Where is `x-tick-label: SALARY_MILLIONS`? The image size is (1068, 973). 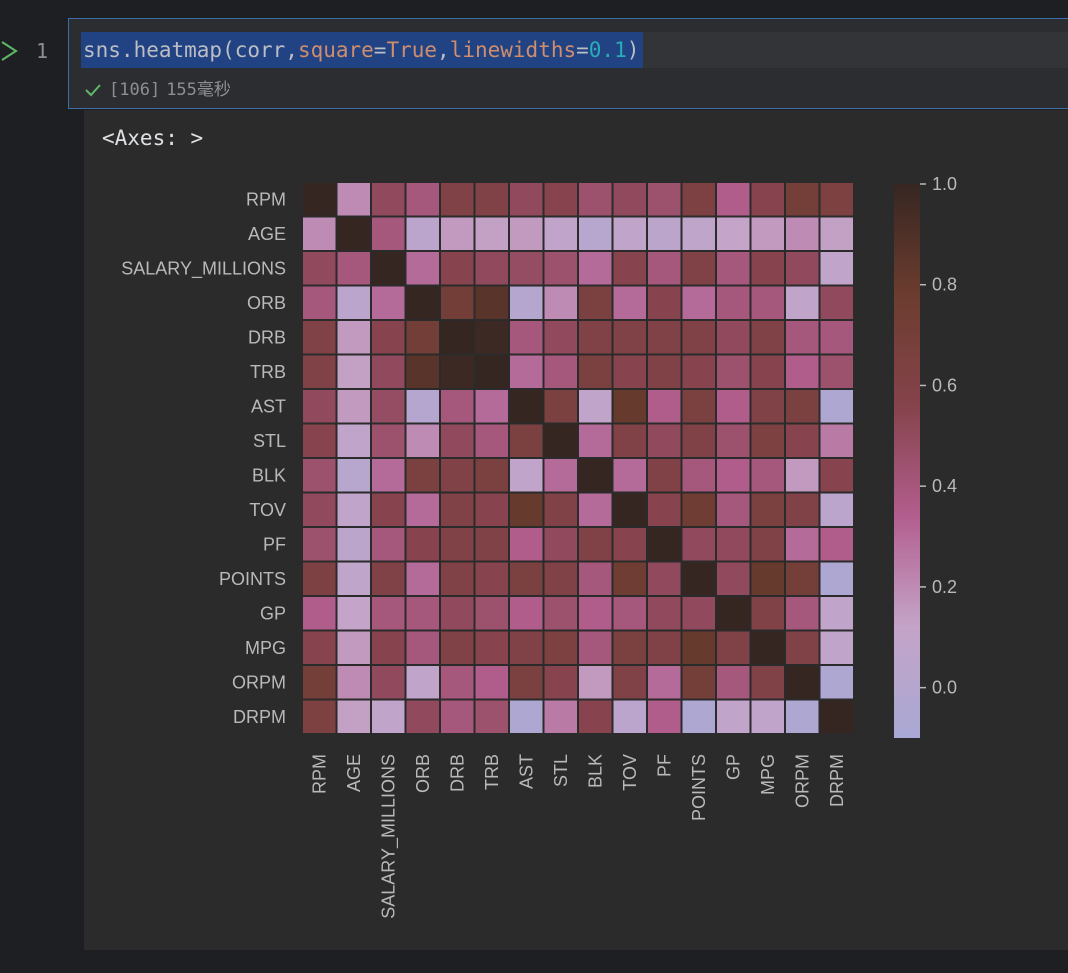
x-tick-label: SALARY_MILLIONS is located at coordinates (388, 836).